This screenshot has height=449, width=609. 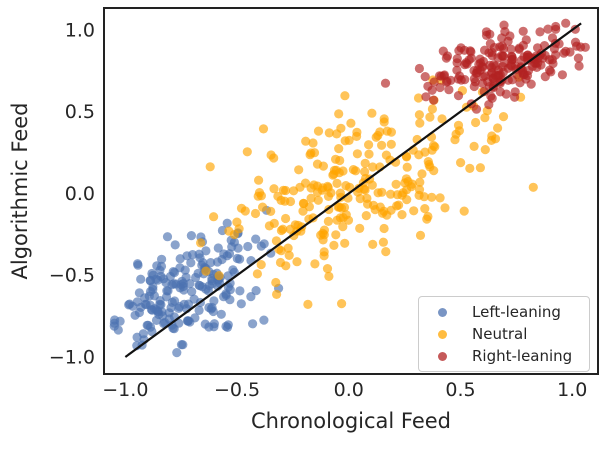 What do you see at coordinates (237, 390) in the screenshot?
I see `x-tick-label: −0.5` at bounding box center [237, 390].